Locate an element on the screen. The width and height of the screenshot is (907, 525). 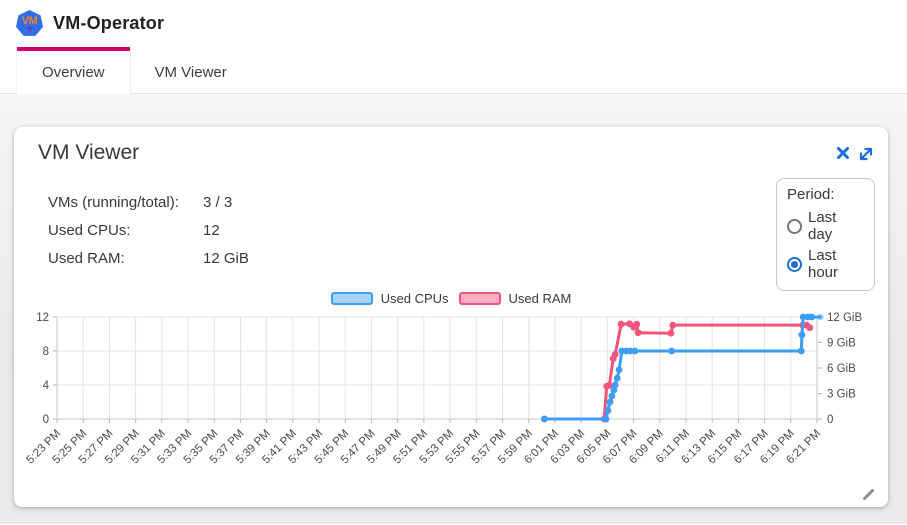
legend-label-cpus: Used CPUs is located at coordinates (414, 298).